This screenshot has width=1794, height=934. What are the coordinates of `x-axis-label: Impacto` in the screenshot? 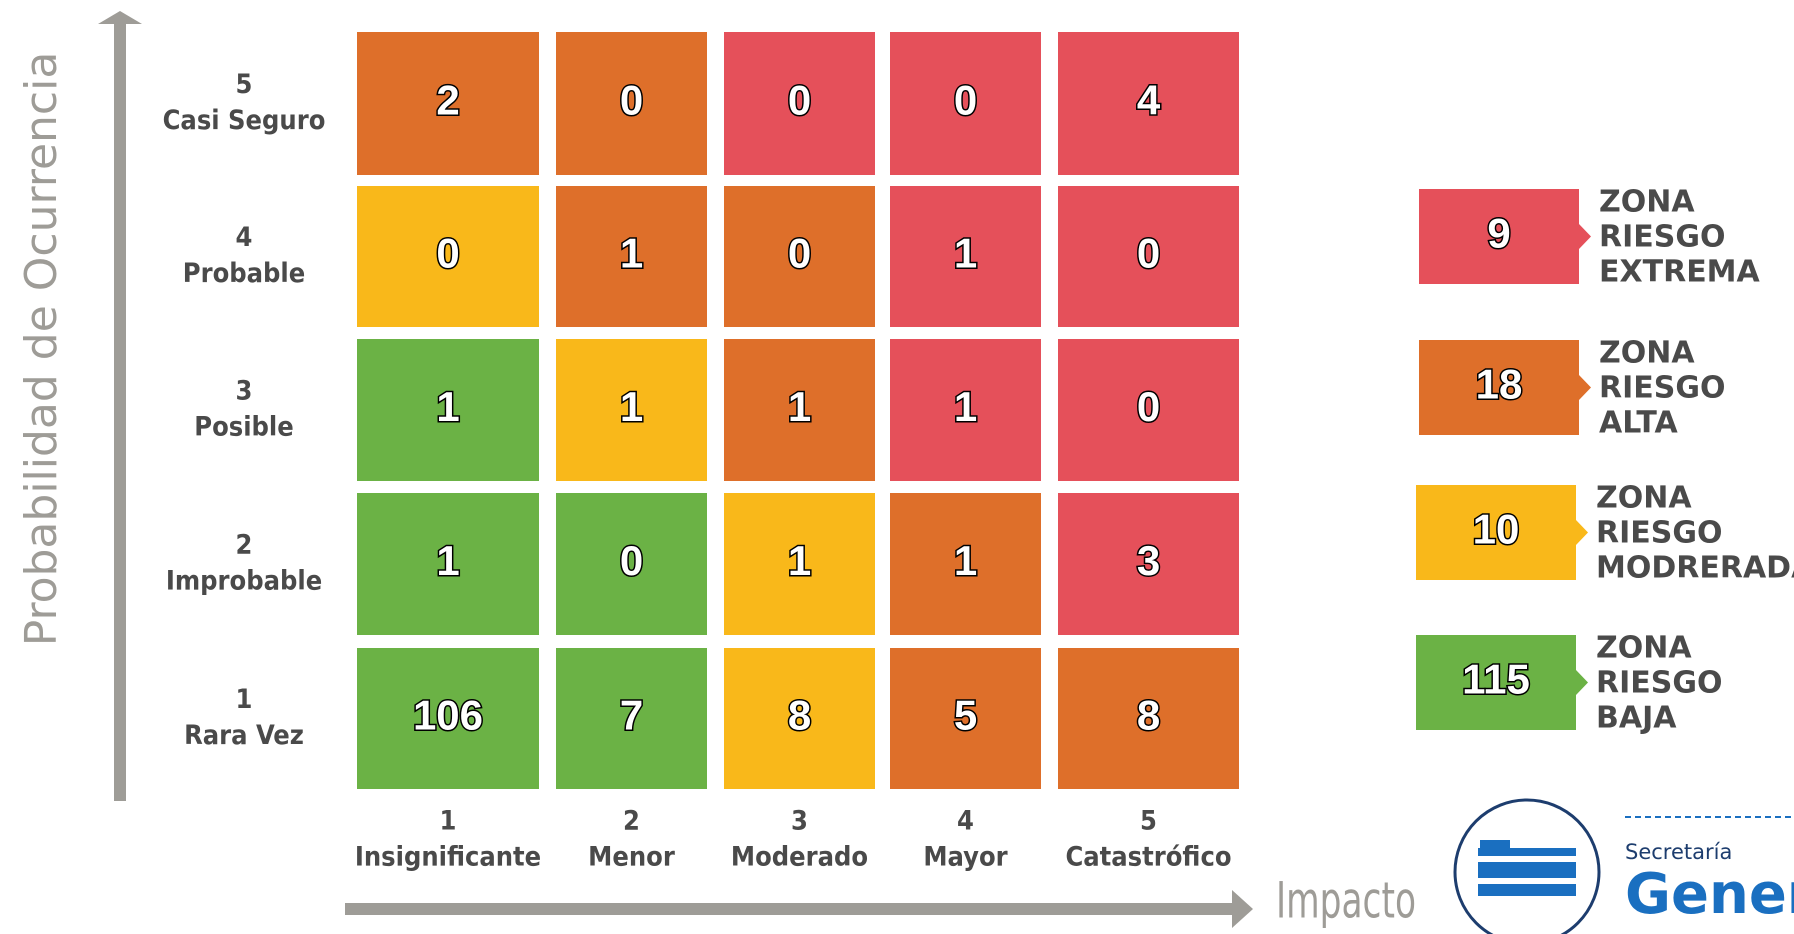 It's located at (1346, 901).